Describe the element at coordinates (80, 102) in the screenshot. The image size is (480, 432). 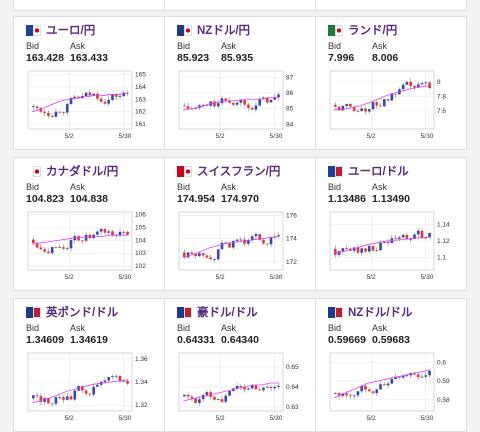
I see `moving-average-line` at that location.